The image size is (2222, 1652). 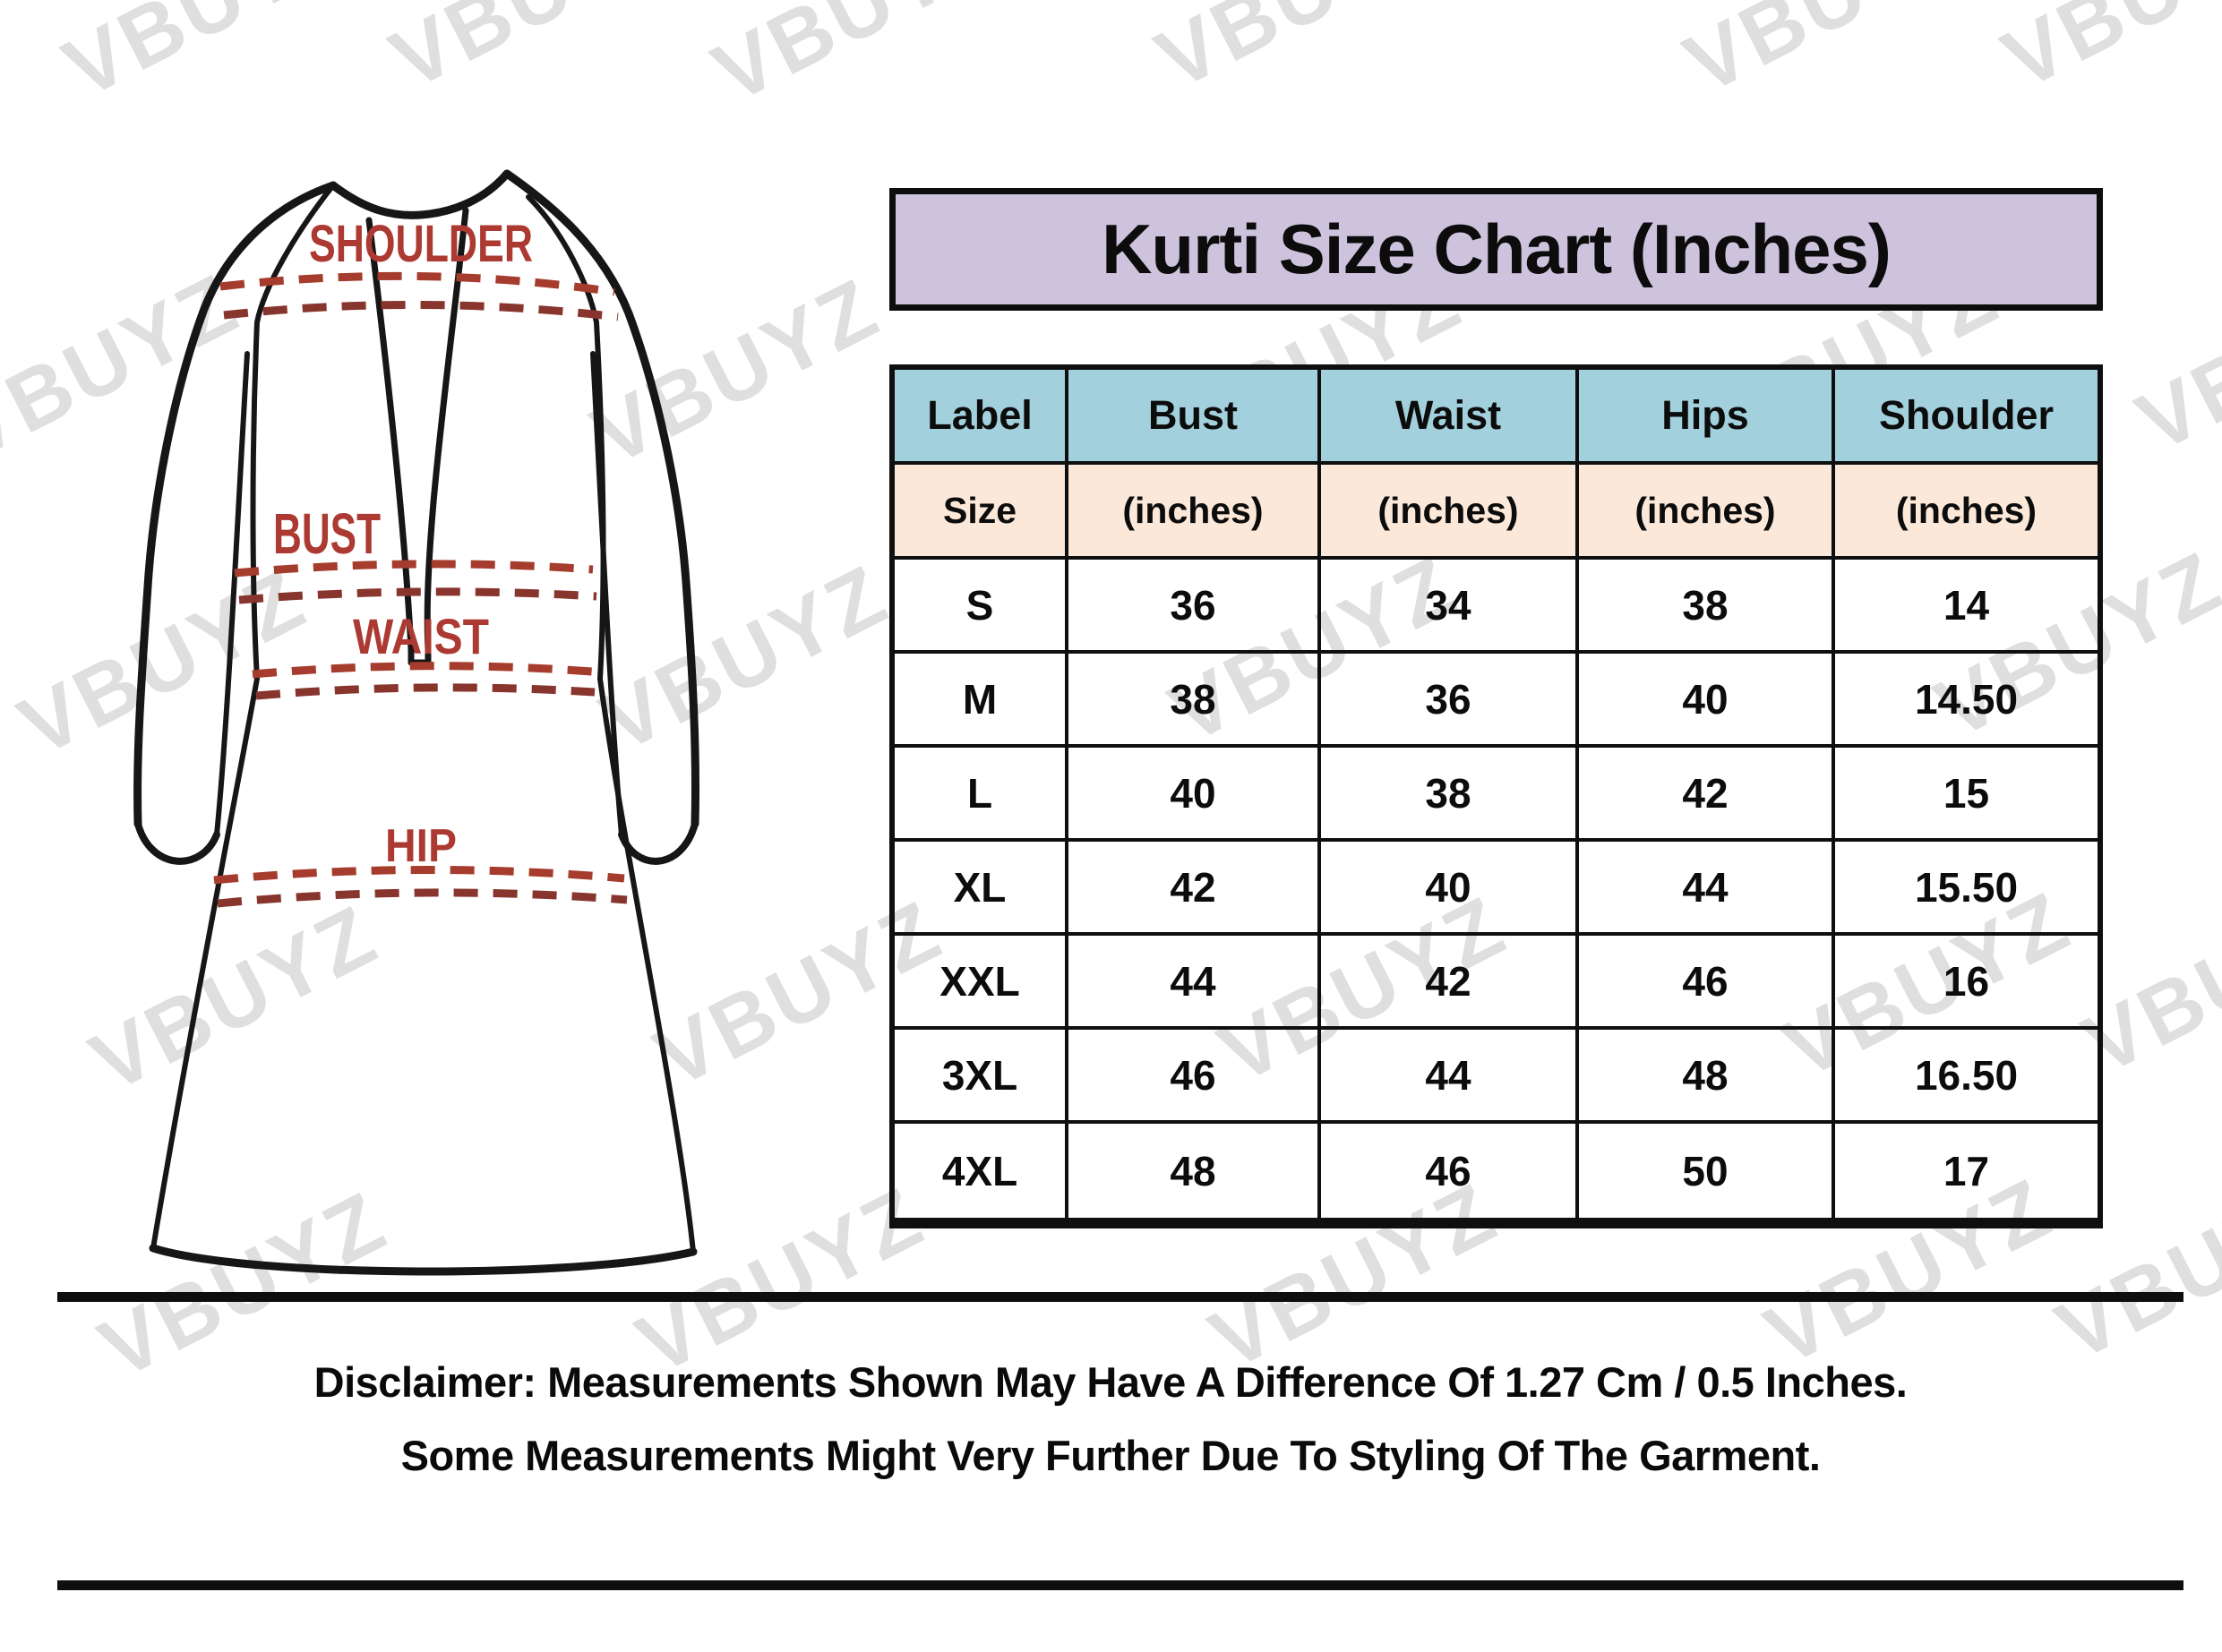 I want to click on shoulder-value-cell: 14.50, so click(x=1966, y=701).